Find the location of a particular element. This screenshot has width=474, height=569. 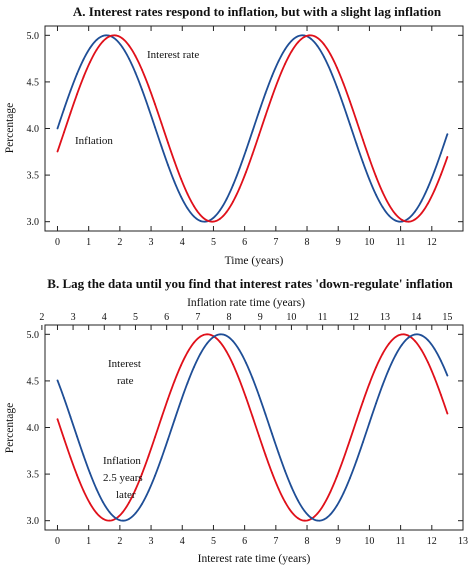

b-x-tick-label: 7 is located at coordinates (275, 541).